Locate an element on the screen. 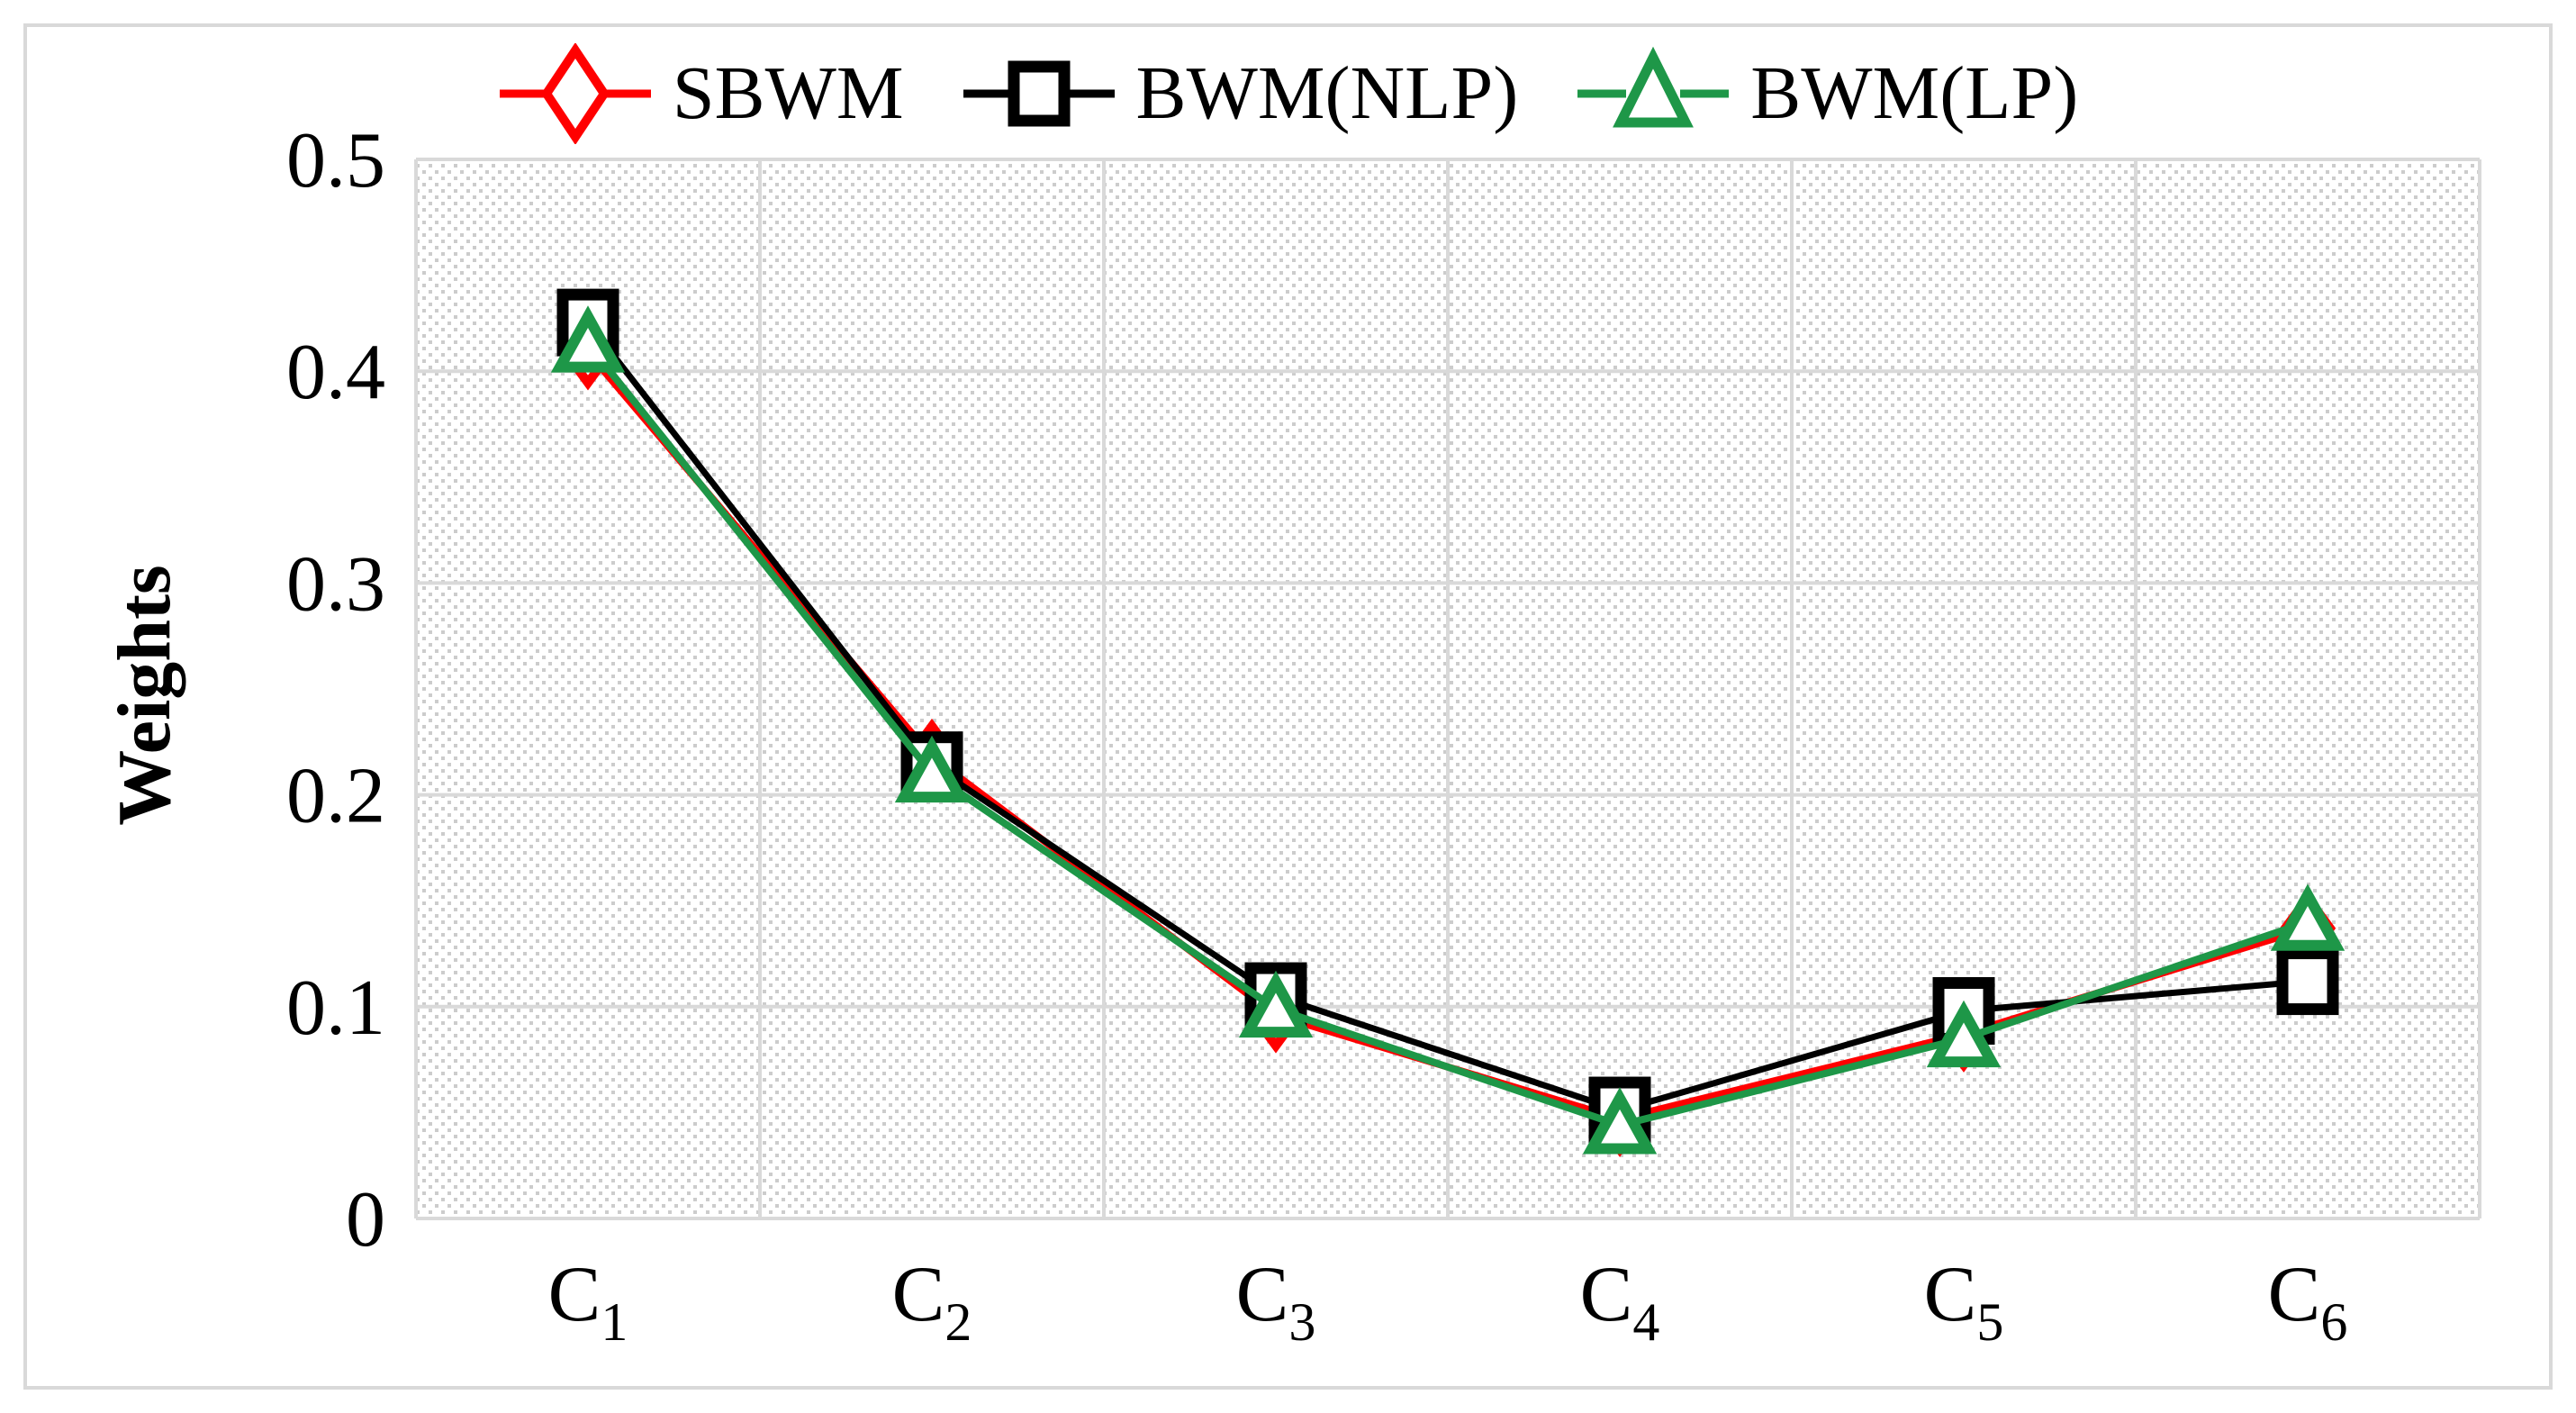 This screenshot has height=1413, width=2576. diamond-marker is located at coordinates (575, 93).